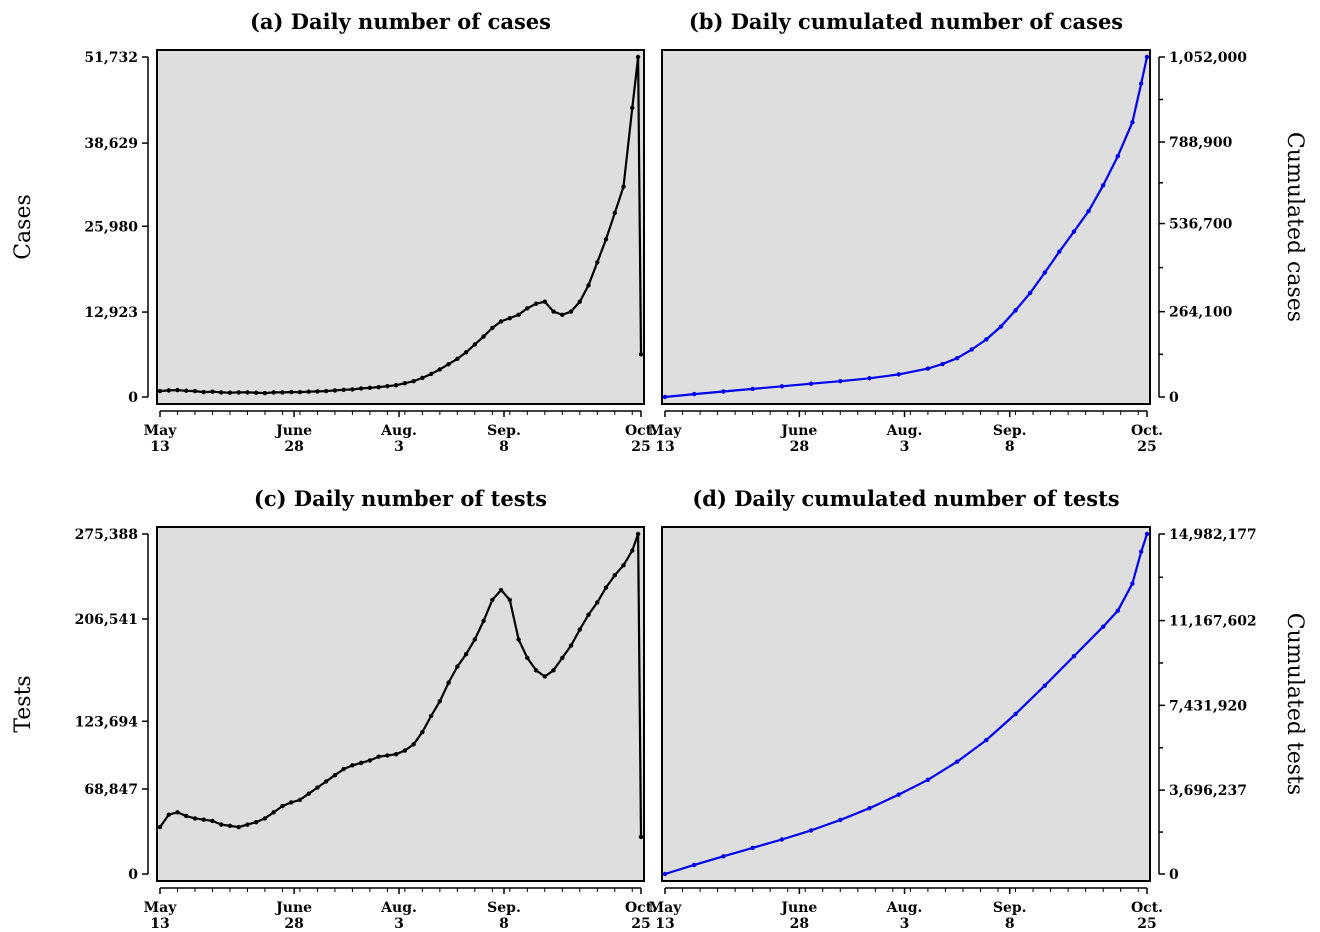 This screenshot has width=1320, height=932. What do you see at coordinates (906, 704) in the screenshot?
I see `series-line-d` at bounding box center [906, 704].